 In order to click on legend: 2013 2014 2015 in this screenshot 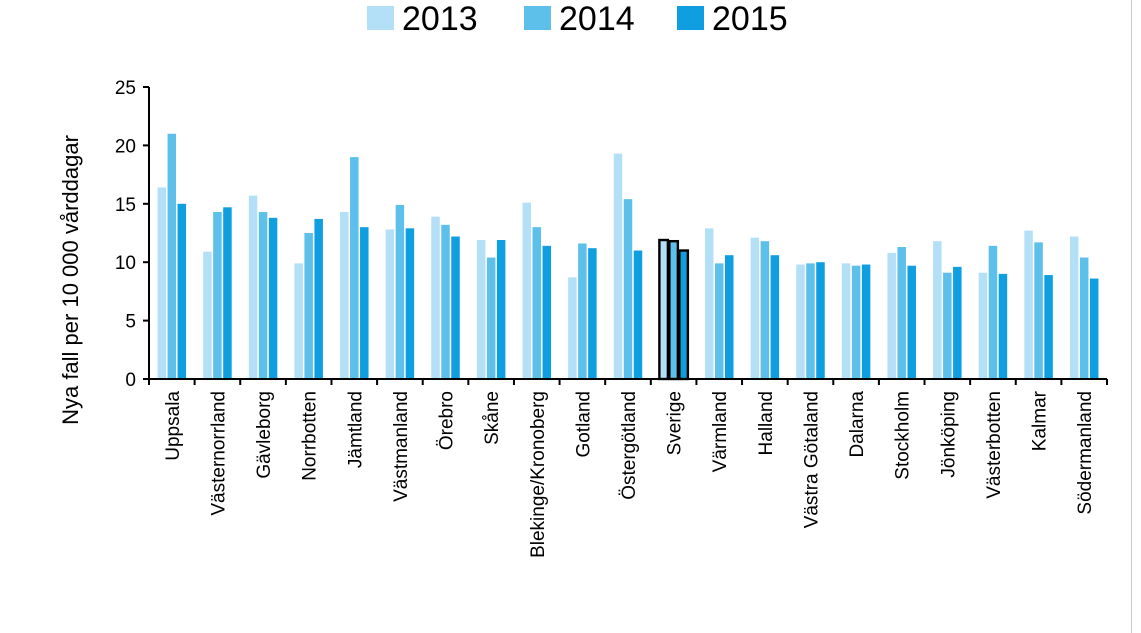, I will do `click(577, 19)`.